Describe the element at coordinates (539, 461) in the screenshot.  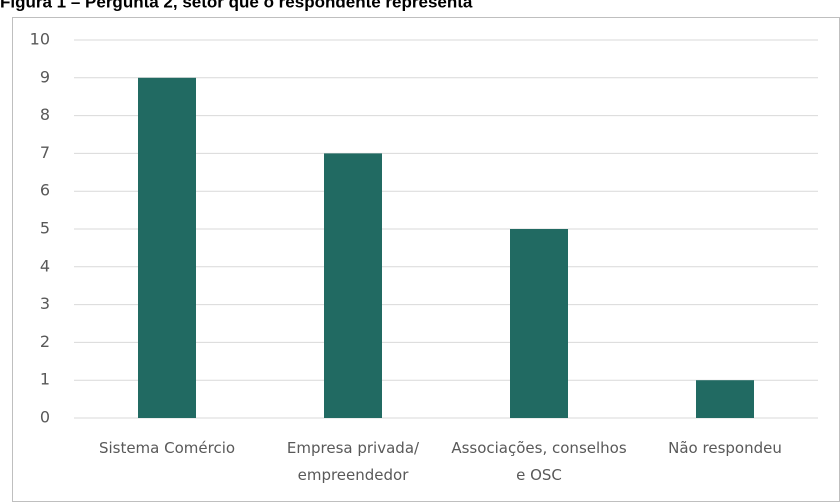
I see `x-tick-label: Associações, conselhos e OSC` at that location.